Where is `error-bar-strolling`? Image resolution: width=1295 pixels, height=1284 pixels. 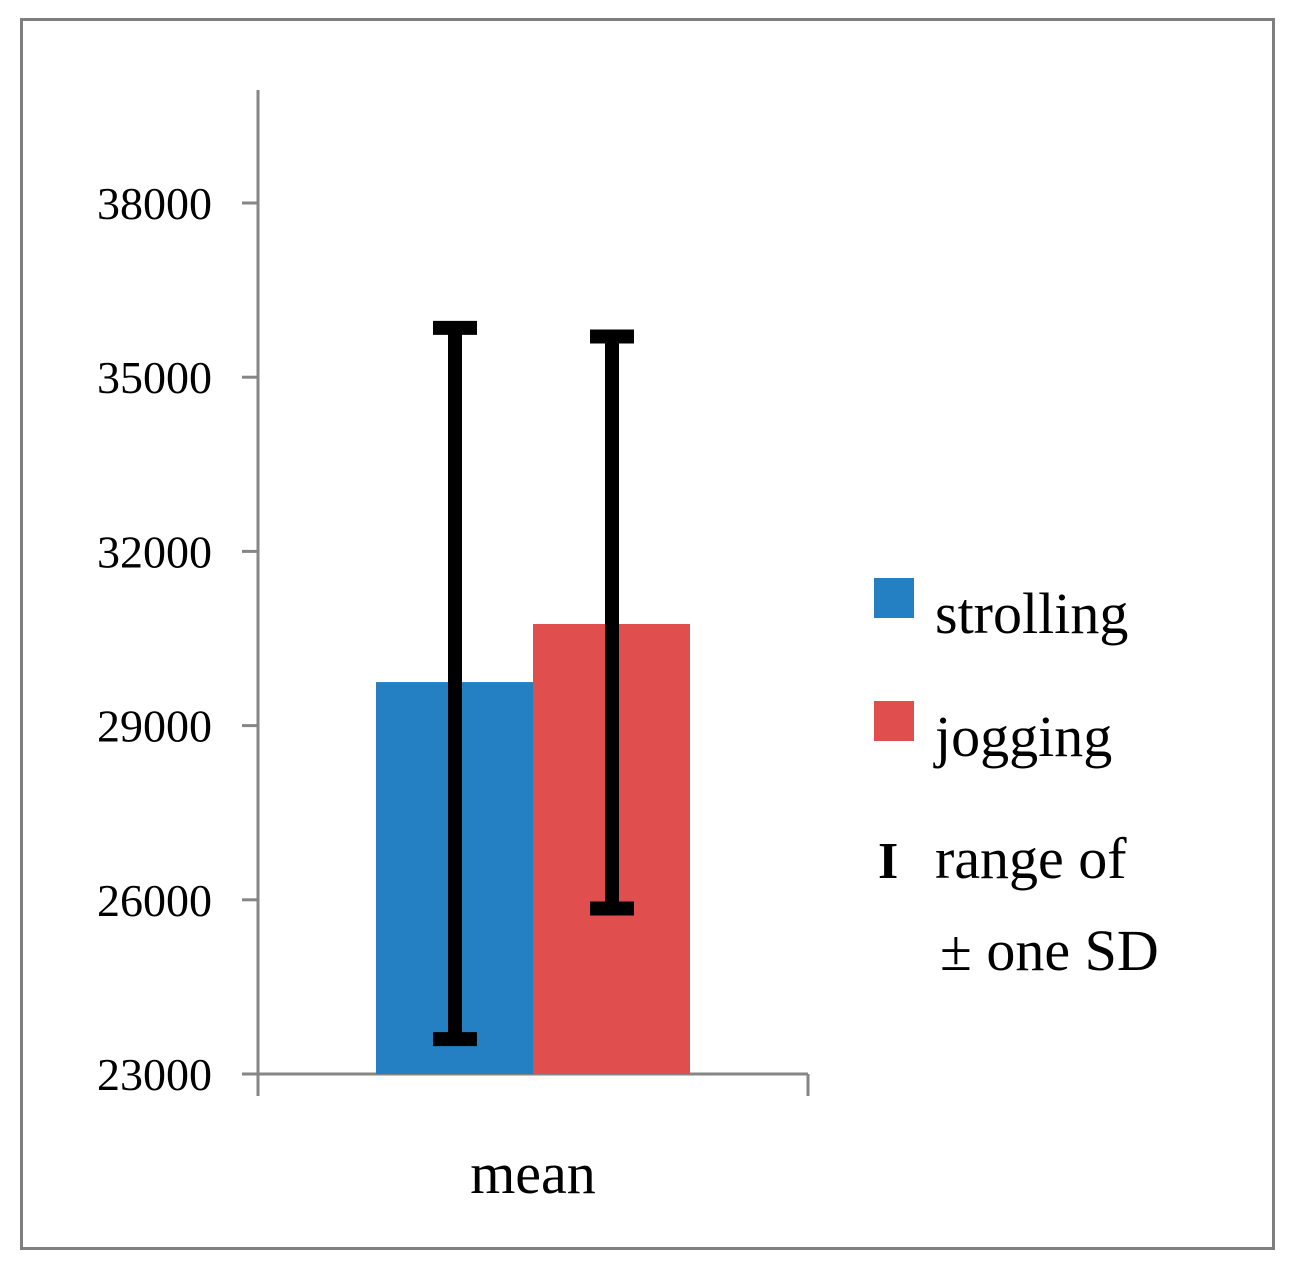
error-bar-strolling is located at coordinates (455, 683).